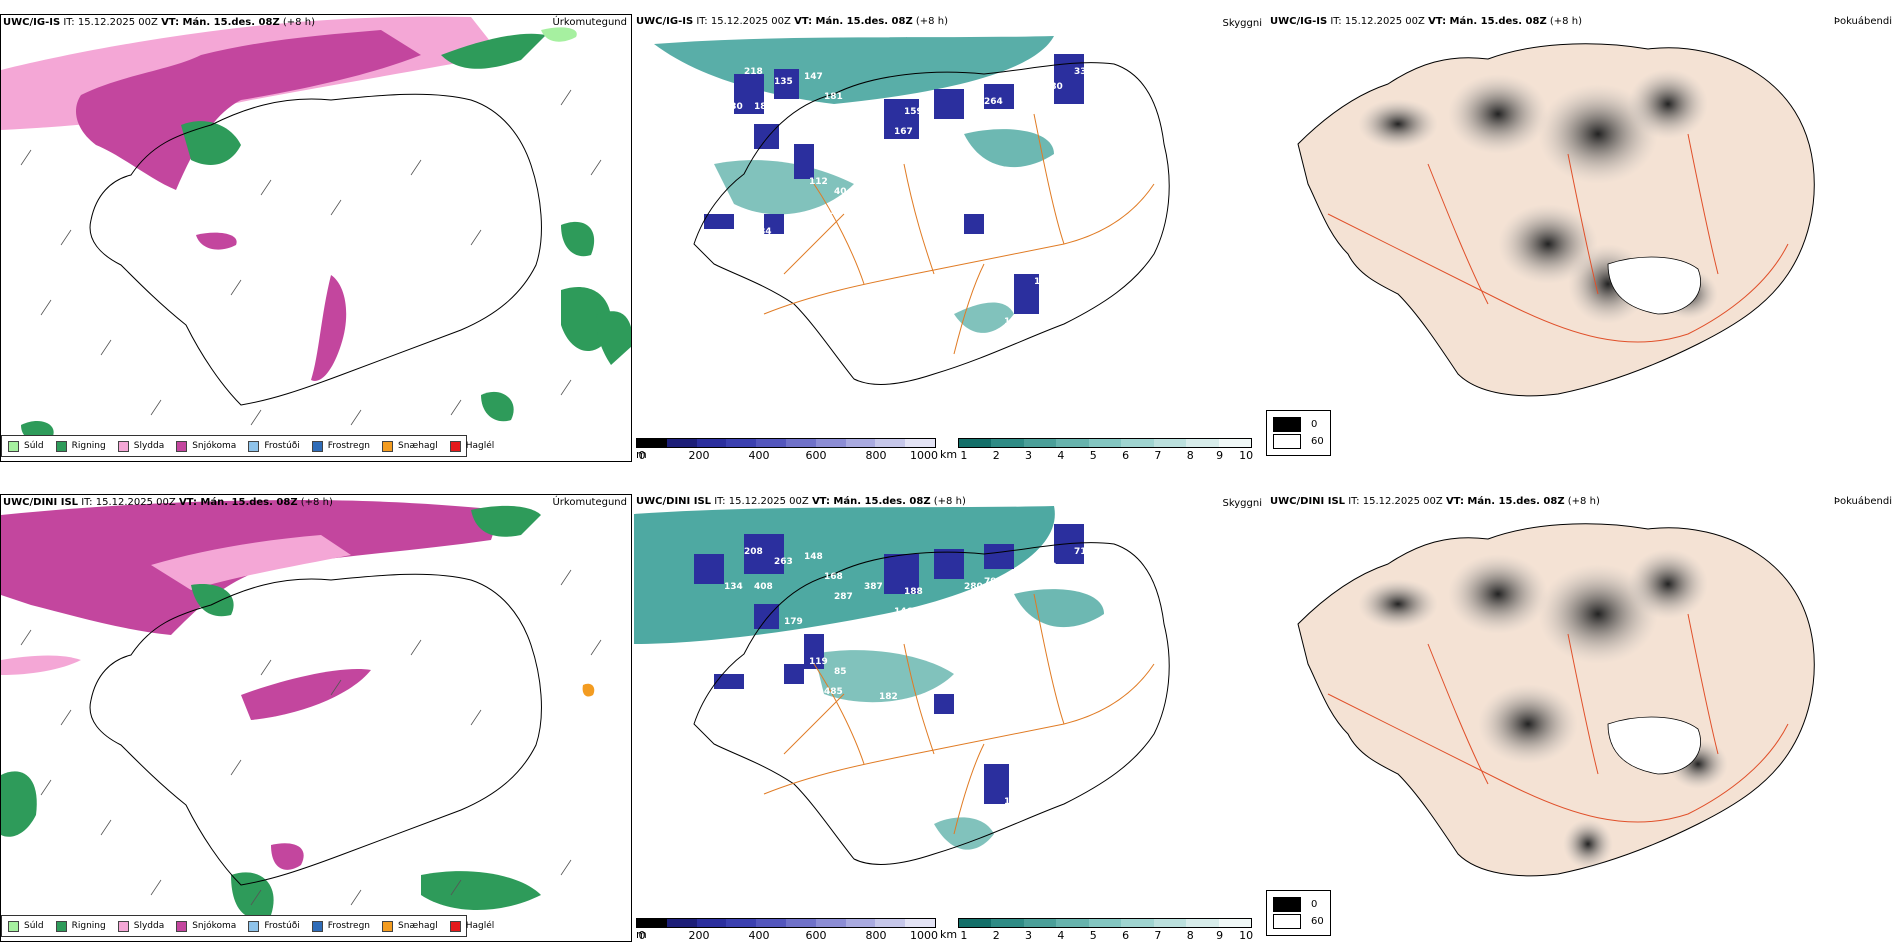  I want to click on cloud-base-label: 166, so click(1023, 92).